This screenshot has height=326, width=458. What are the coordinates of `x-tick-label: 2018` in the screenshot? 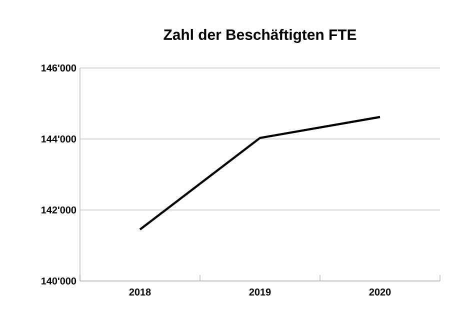 It's located at (140, 292).